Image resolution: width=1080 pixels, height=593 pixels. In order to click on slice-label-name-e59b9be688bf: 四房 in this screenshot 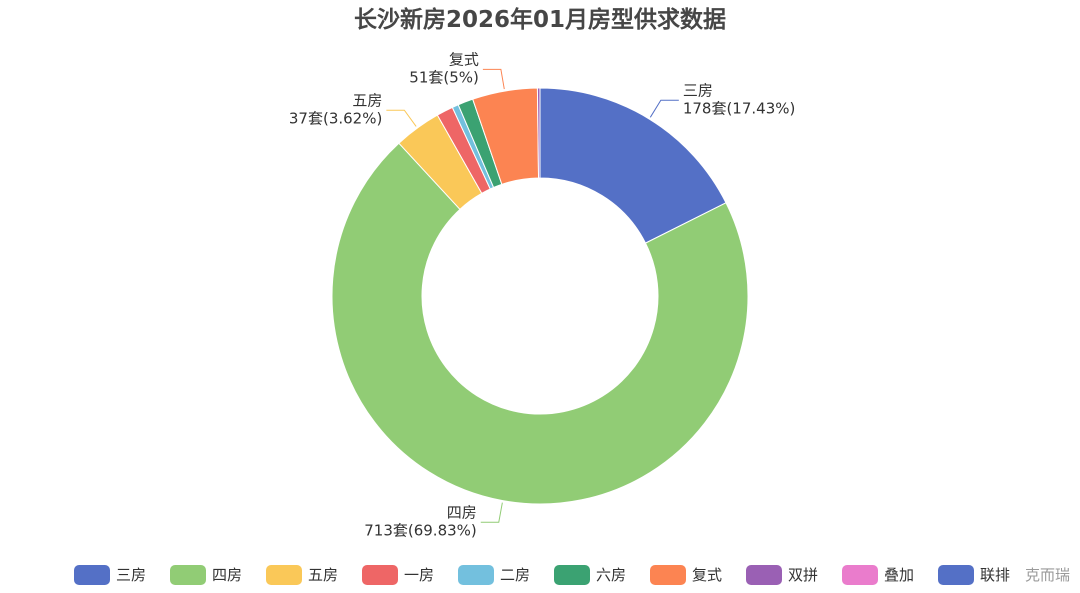, I will do `click(462, 512)`.